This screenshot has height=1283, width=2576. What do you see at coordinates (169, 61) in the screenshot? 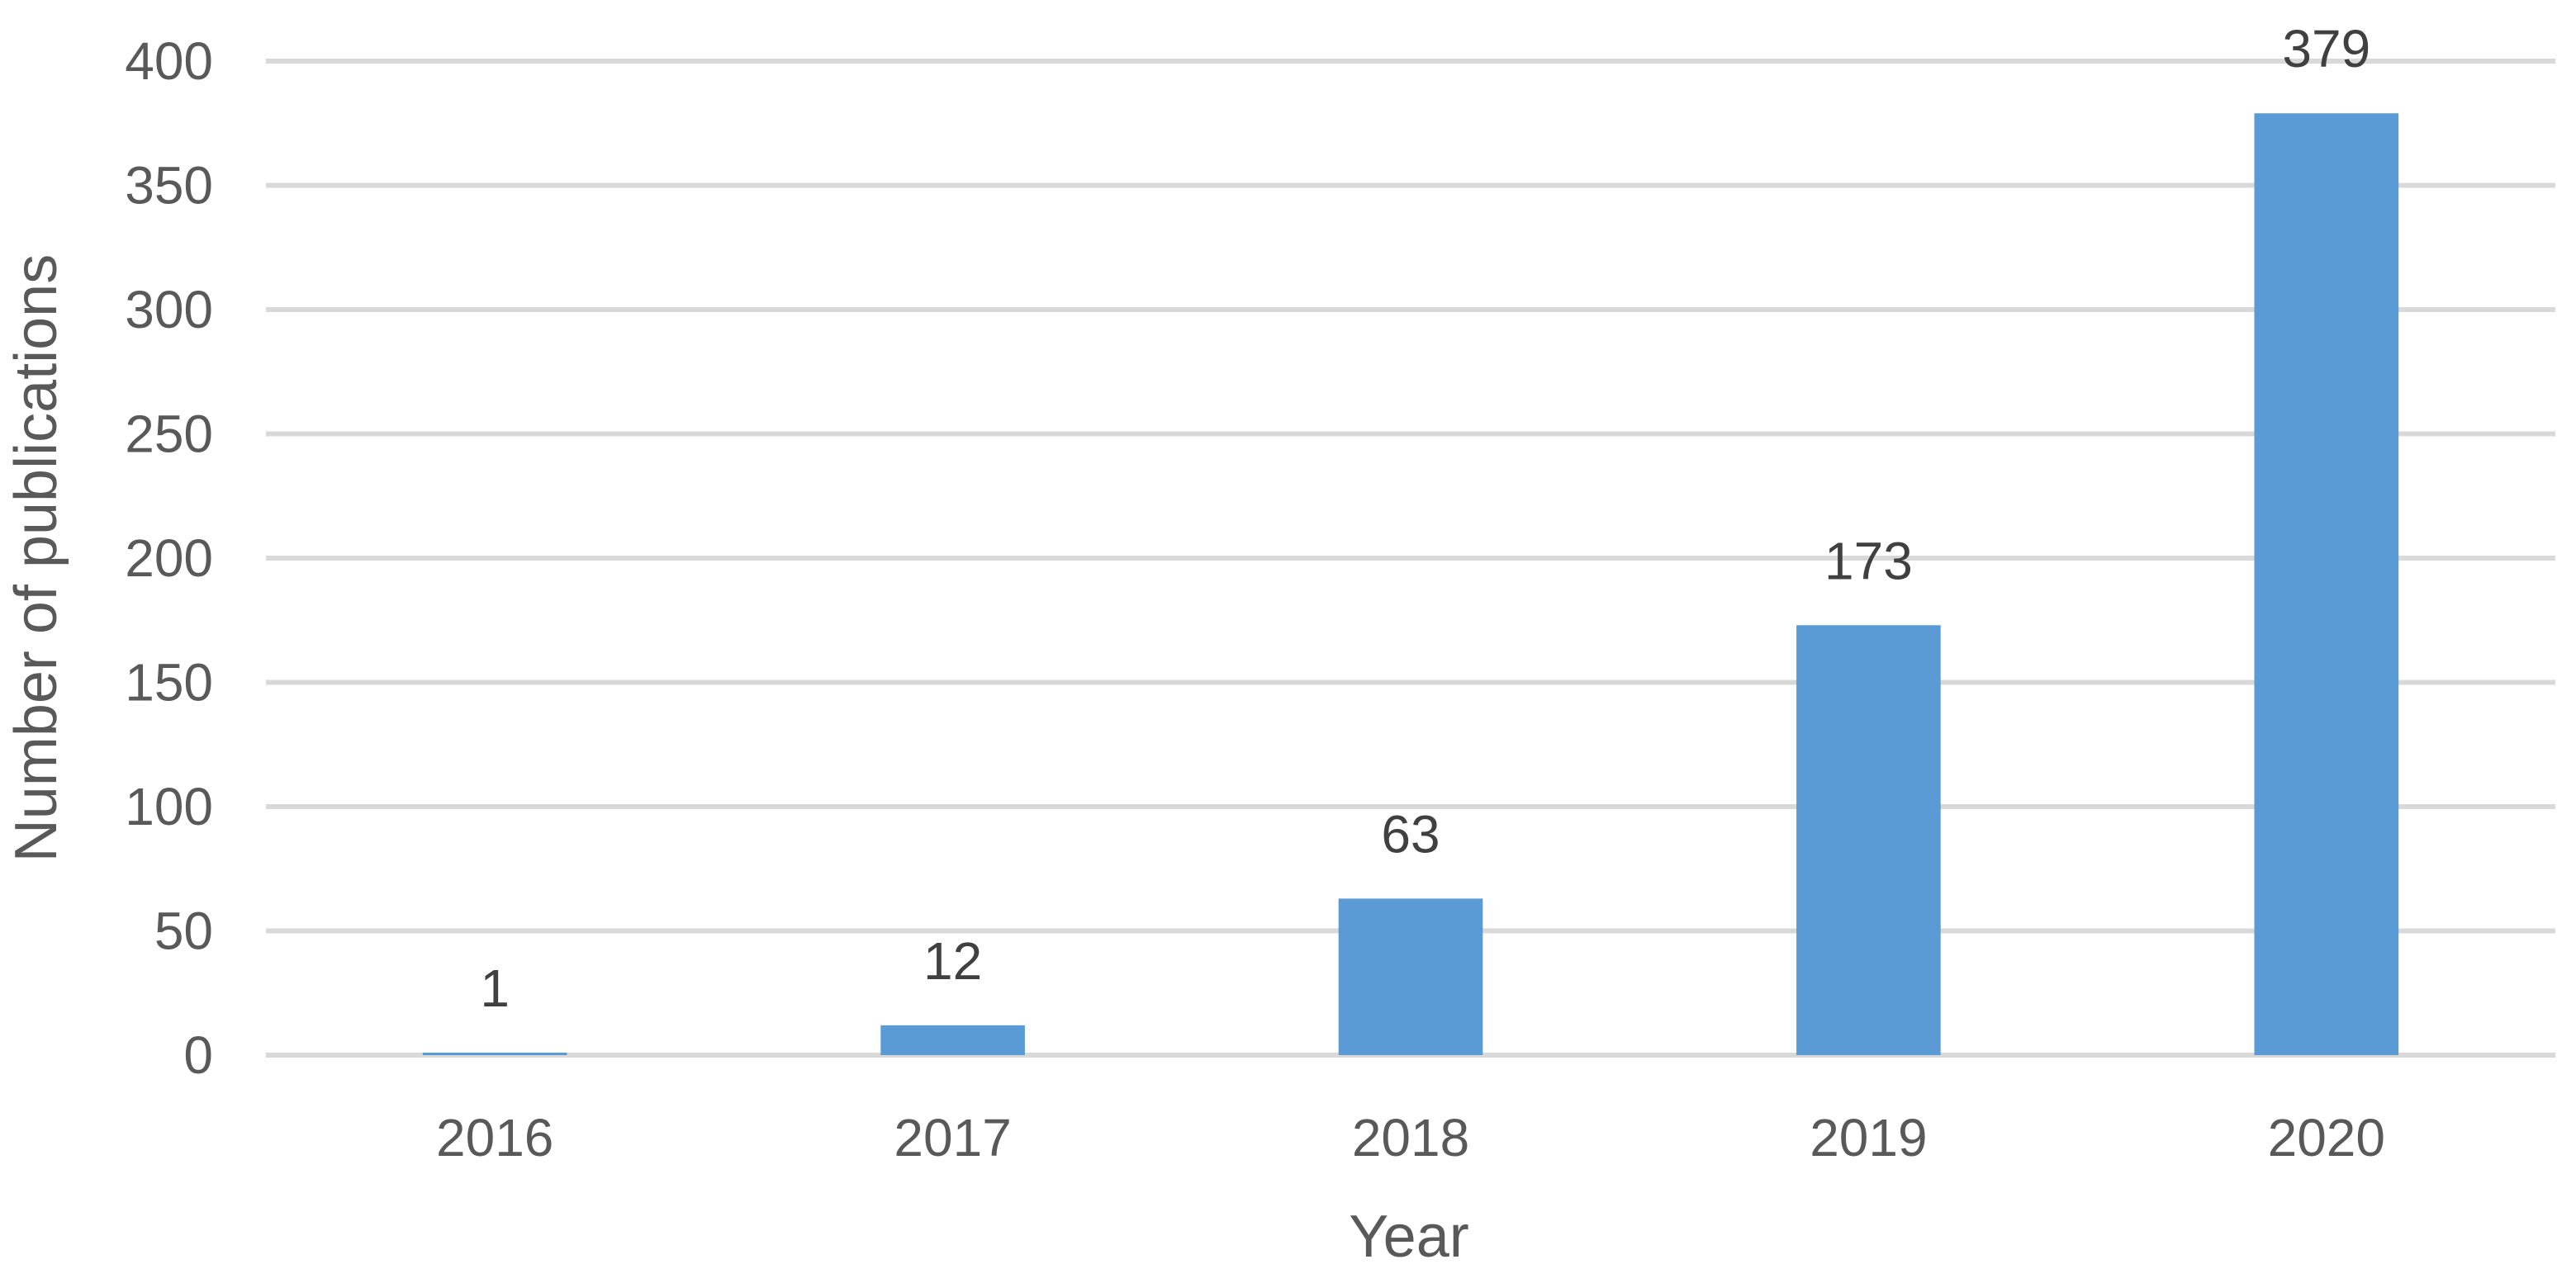
I see `y-tick-label: 400` at bounding box center [169, 61].